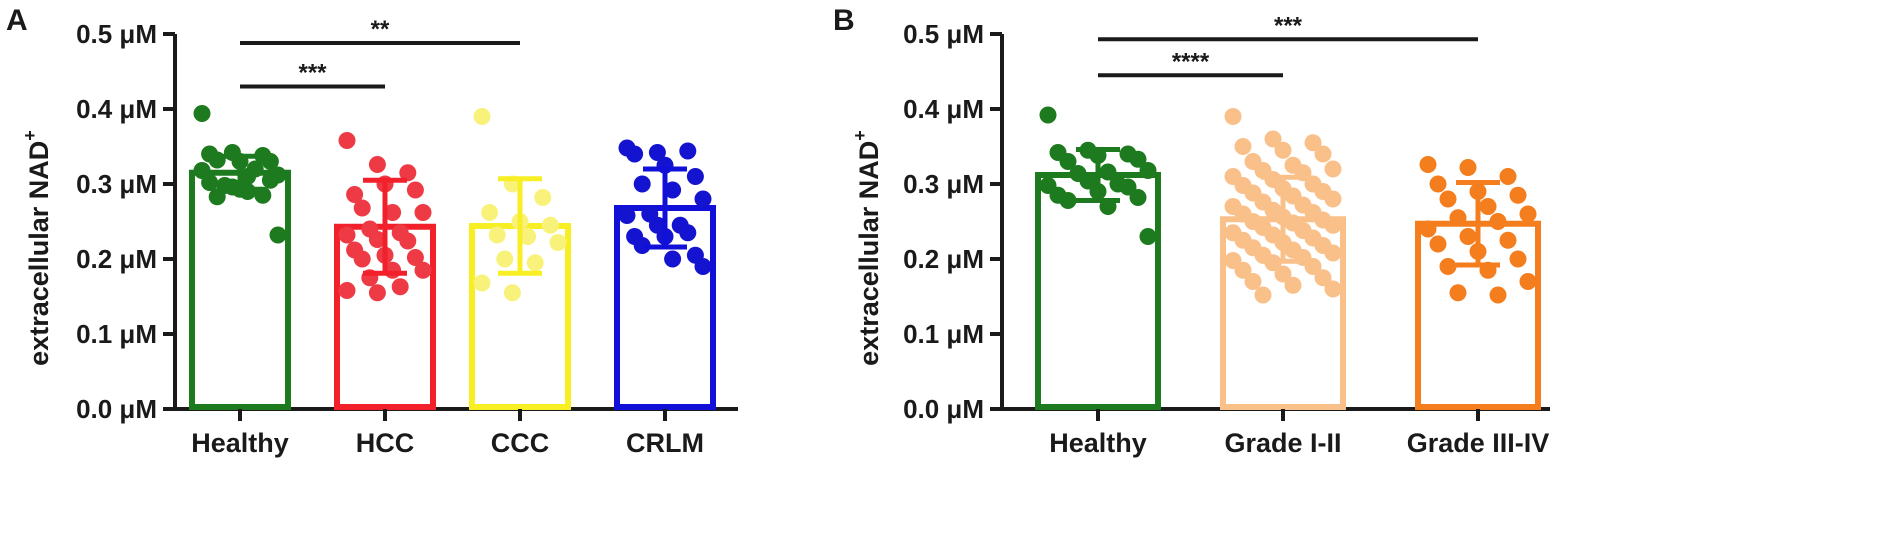 The image size is (1889, 557). I want to click on panel-letter: A, so click(17, 20).